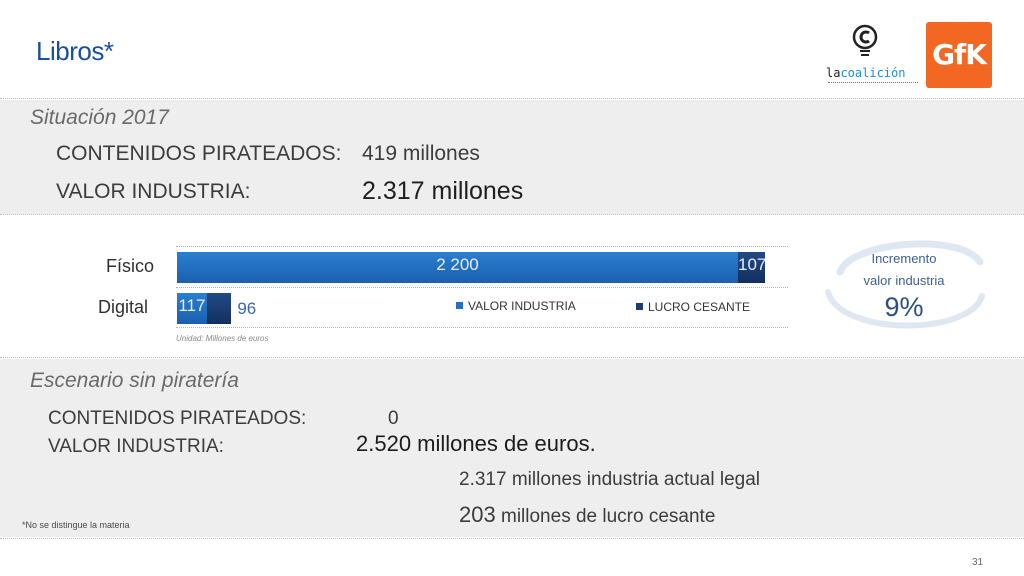 This screenshot has height=576, width=1024. I want to click on escenario-detail-legal: 2.317 millones industria actual legal, so click(610, 479).